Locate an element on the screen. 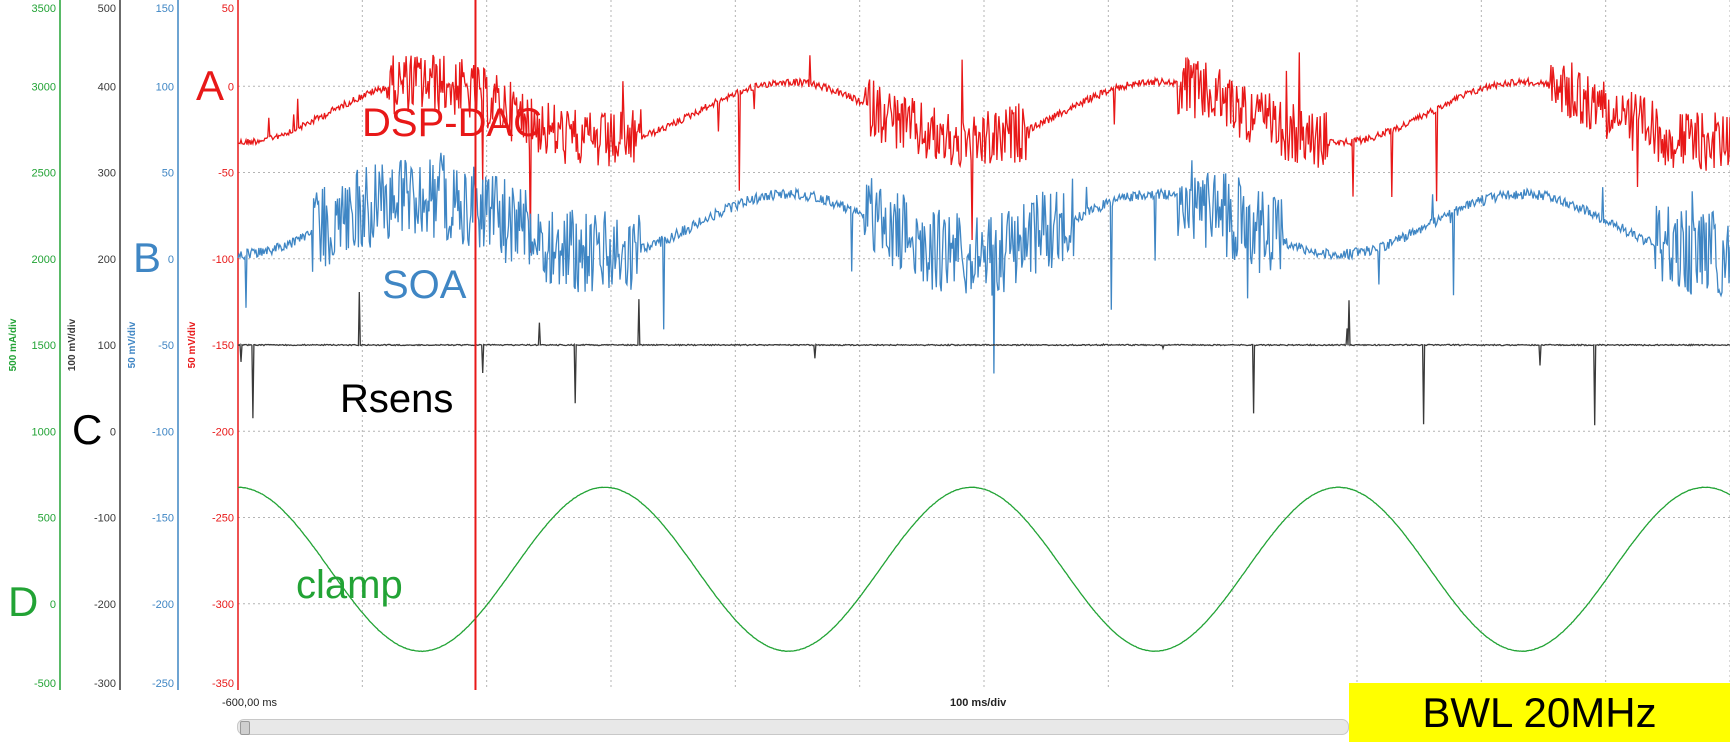 The width and height of the screenshot is (1730, 742). axis-tick-label: 1000 is located at coordinates (44, 432).